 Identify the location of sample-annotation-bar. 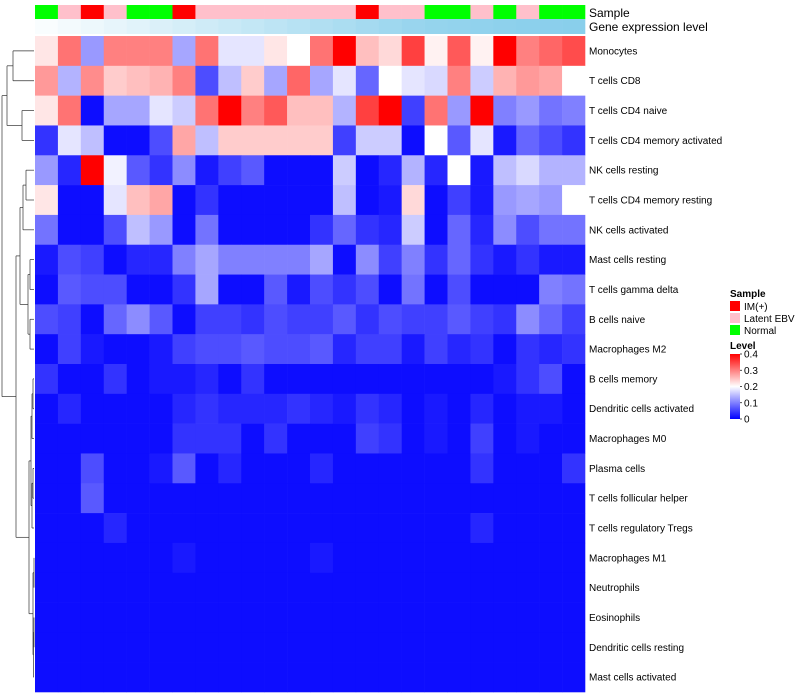
(310, 12).